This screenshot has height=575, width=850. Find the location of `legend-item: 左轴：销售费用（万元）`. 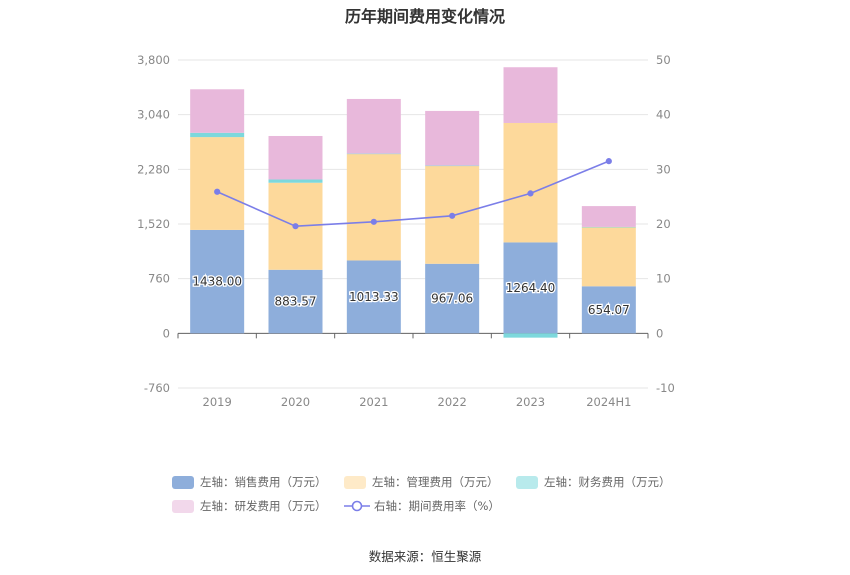

legend-item: 左轴：销售费用（万元） is located at coordinates (249, 482).